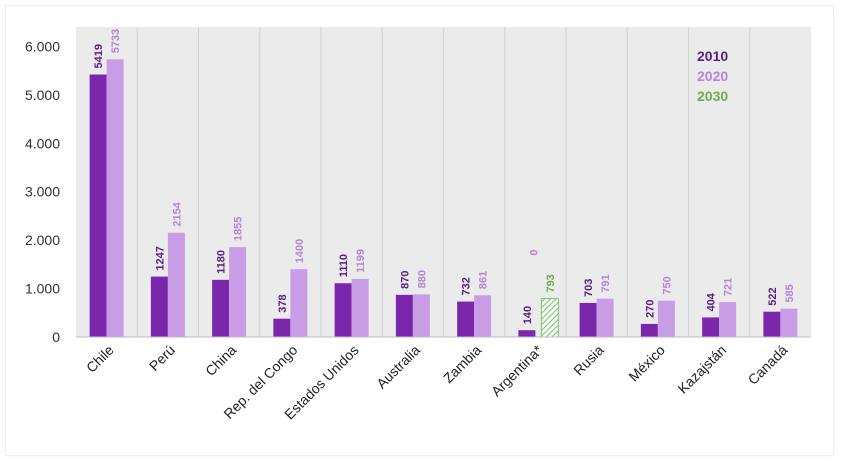 This screenshot has width=845, height=463. I want to click on x-tick-label-rusia: Rusia, so click(588, 360).